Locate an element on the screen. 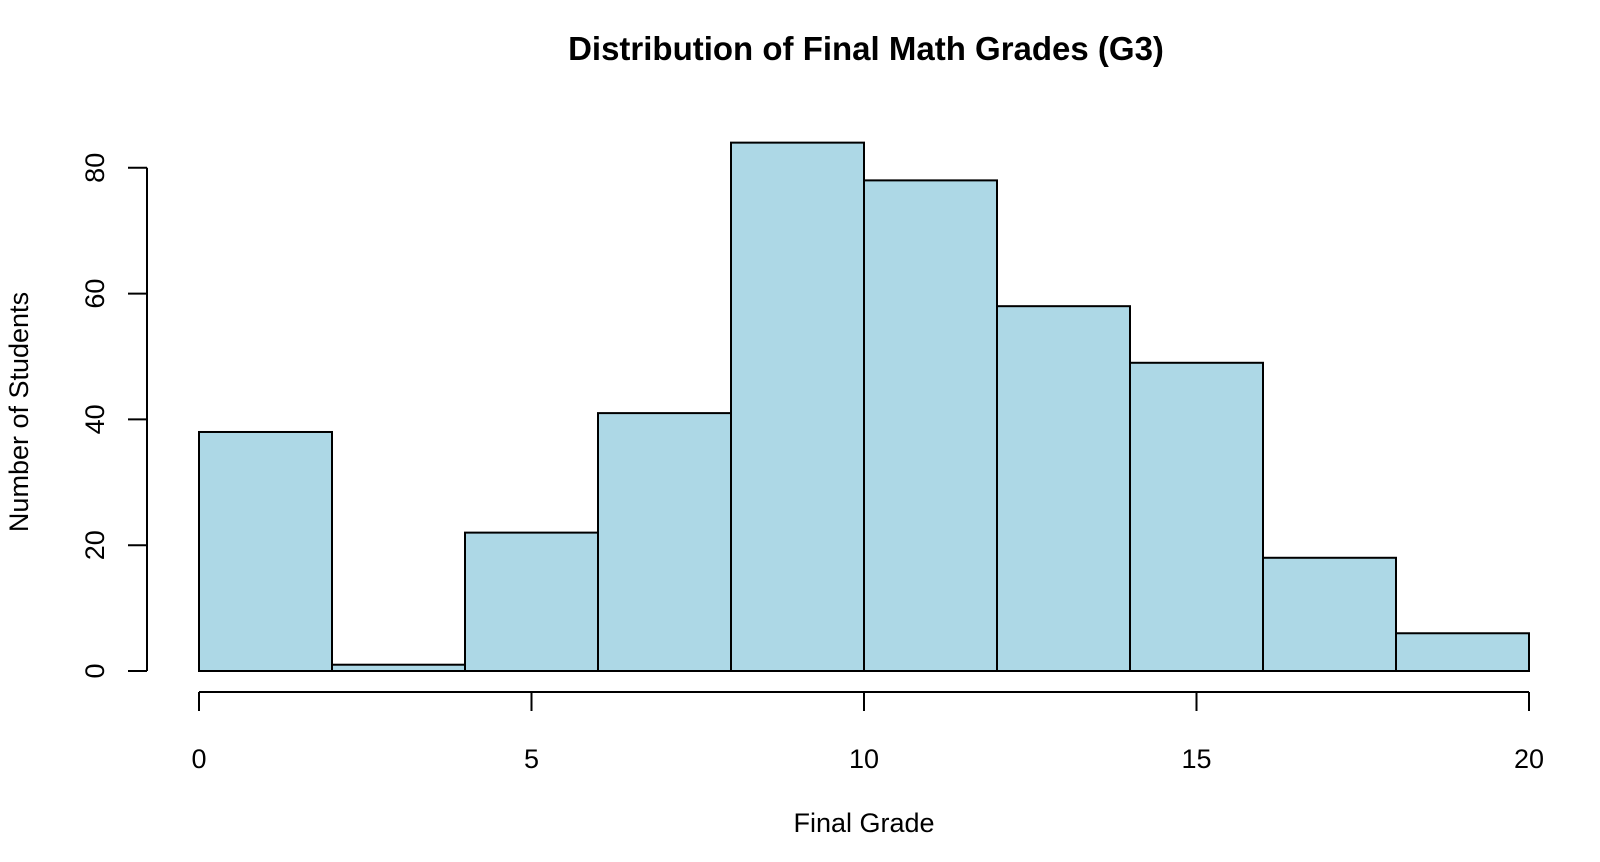 This screenshot has height=862, width=1600. x-tick-label: 5 is located at coordinates (531, 759).